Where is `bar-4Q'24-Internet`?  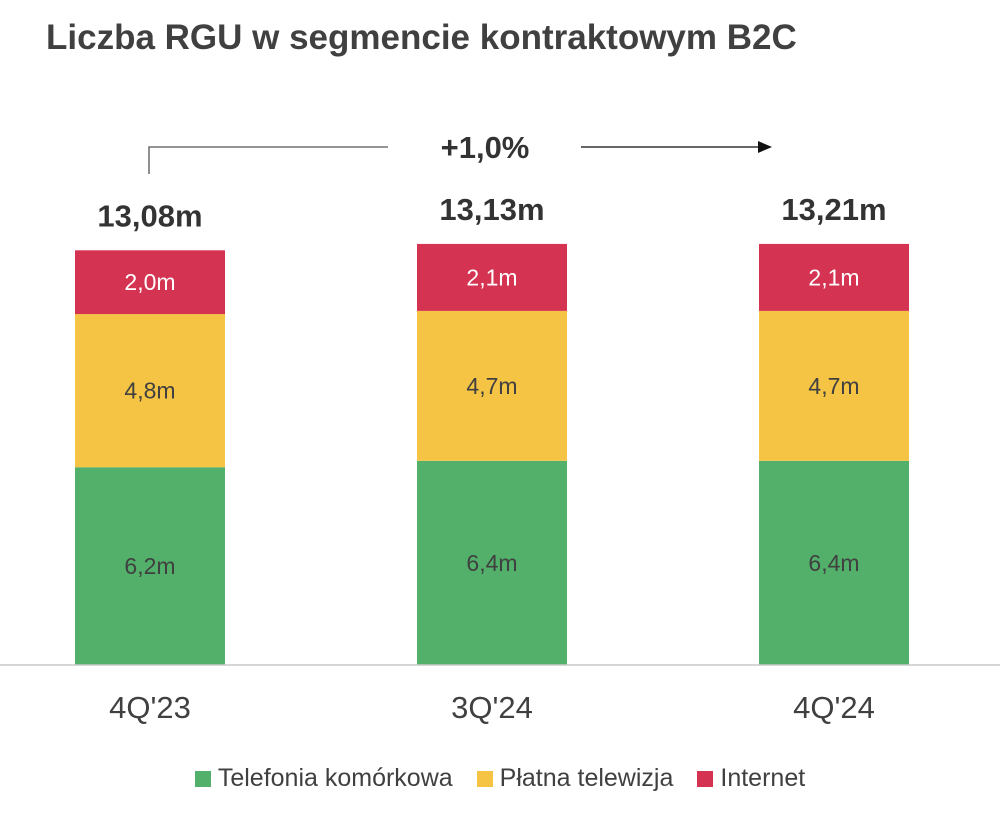
bar-4Q'24-Internet is located at coordinates (834, 277).